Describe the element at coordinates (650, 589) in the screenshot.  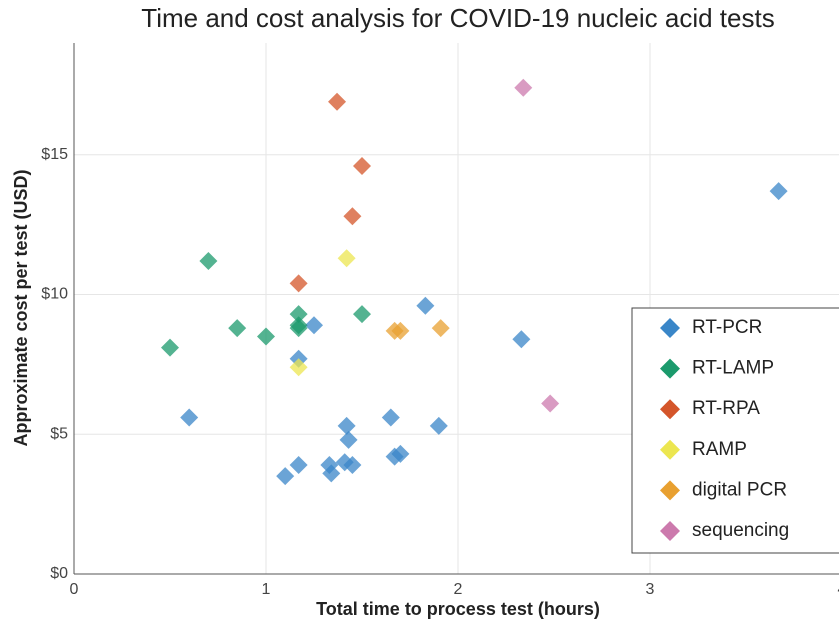
I see `x-tick-label: 3` at that location.